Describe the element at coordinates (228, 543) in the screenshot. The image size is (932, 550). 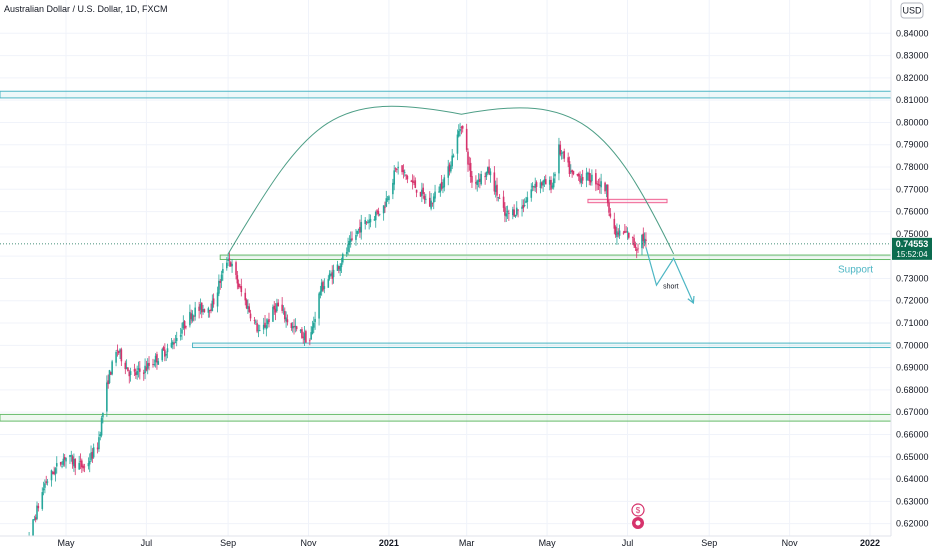
I see `x-tick-label: Sep` at that location.